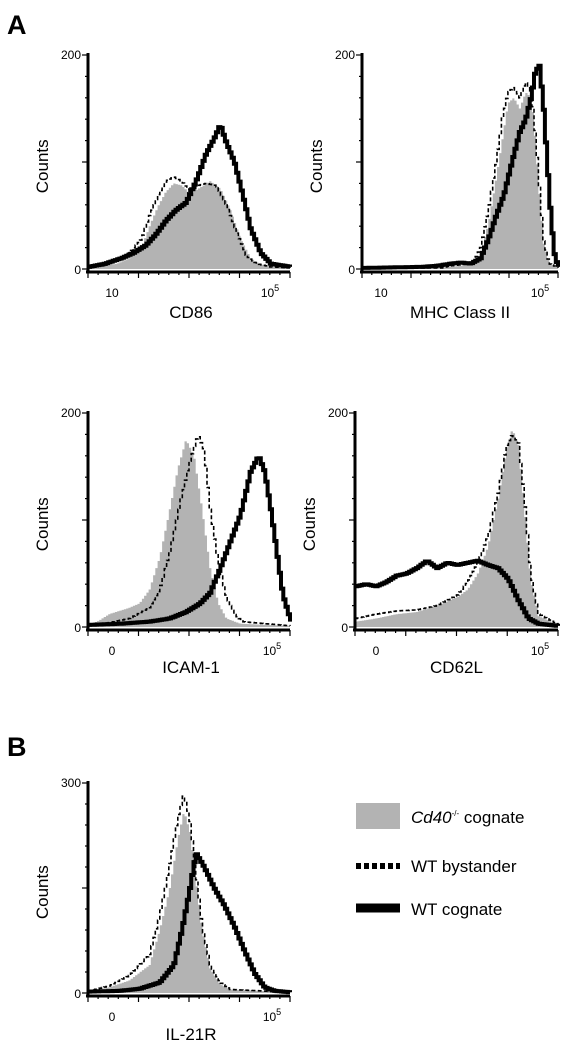  I want to click on legend-item-wt-bystander: WT bystander, so click(436, 866).